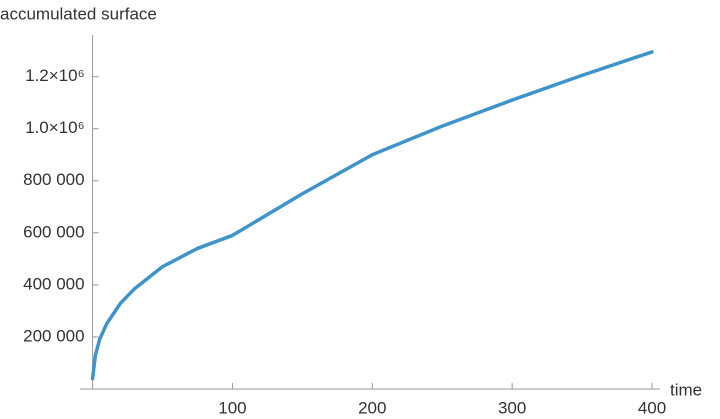  I want to click on y-tick-label: 400 000, so click(53, 283).